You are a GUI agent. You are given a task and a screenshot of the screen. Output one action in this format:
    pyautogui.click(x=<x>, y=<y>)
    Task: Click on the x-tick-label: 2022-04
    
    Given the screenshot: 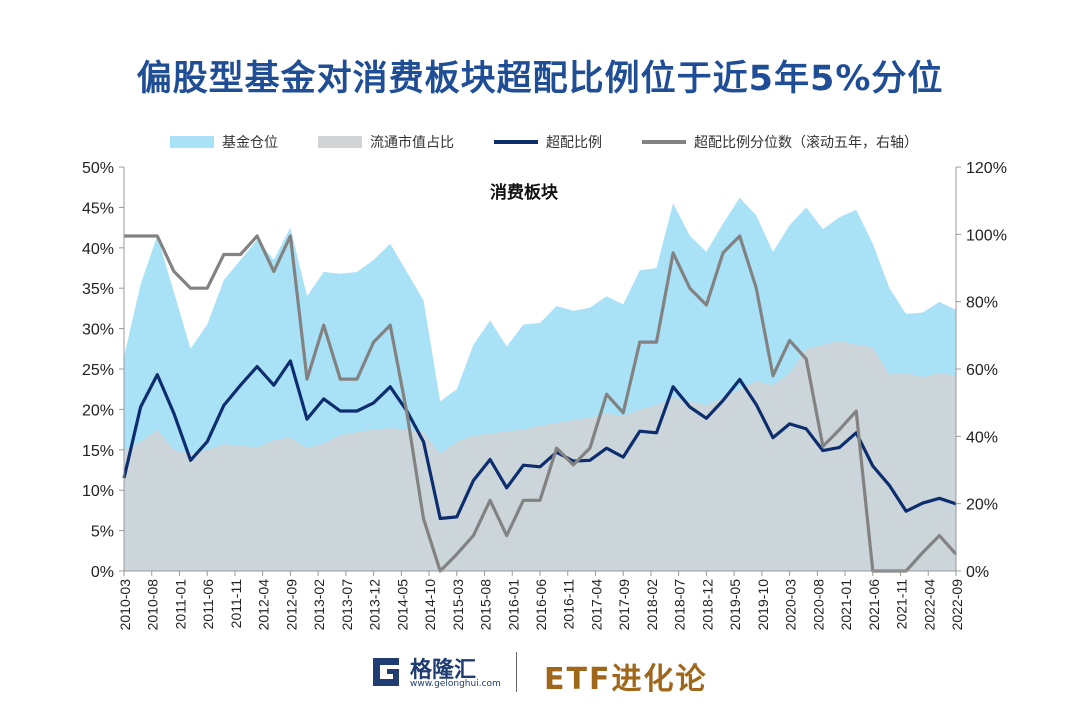 What is the action you would take?
    pyautogui.click(x=929, y=605)
    